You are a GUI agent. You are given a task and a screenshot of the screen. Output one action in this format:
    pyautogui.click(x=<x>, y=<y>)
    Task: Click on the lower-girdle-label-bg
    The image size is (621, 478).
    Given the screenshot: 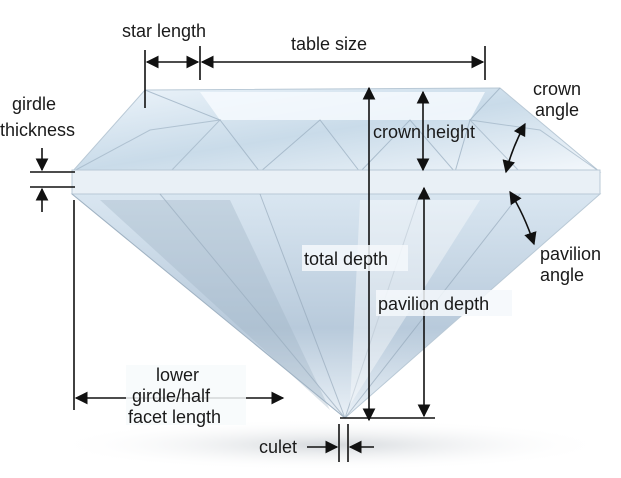 What is the action you would take?
    pyautogui.click(x=186, y=395)
    